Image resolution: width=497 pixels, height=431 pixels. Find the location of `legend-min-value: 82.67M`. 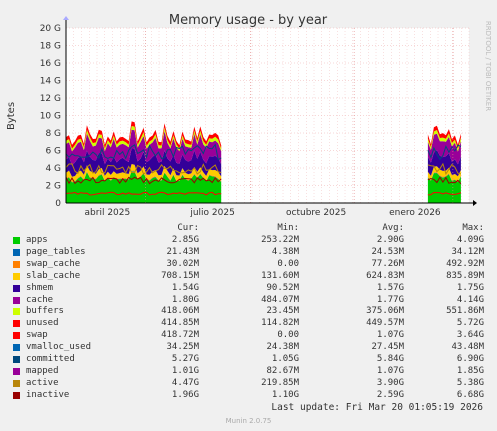

legend-min-value: 82.67M is located at coordinates (282, 370).